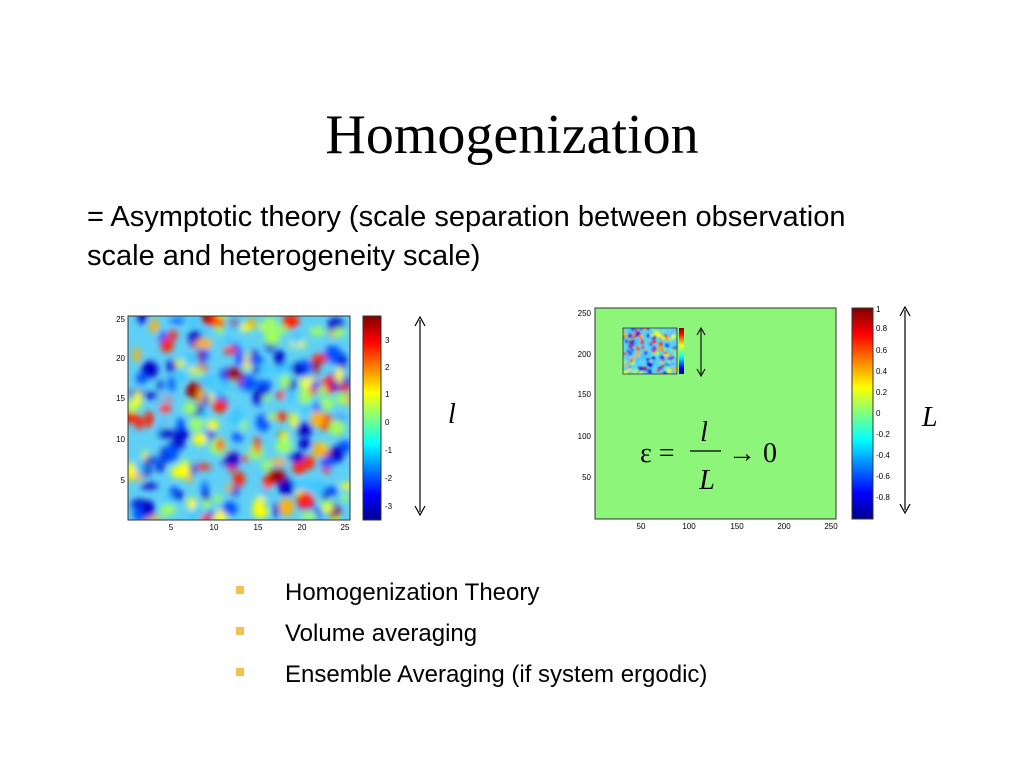 The width and height of the screenshot is (1024, 768). Describe the element at coordinates (387, 422) in the screenshot. I see `left-colorbar-tick: 0` at that location.